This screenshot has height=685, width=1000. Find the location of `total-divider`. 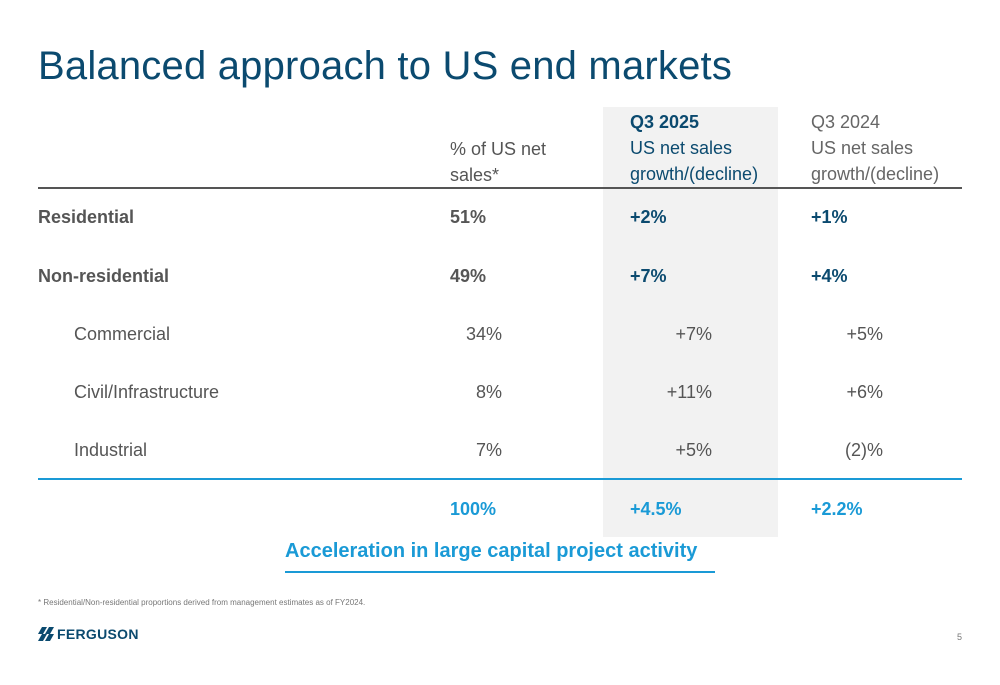

total-divider is located at coordinates (500, 479).